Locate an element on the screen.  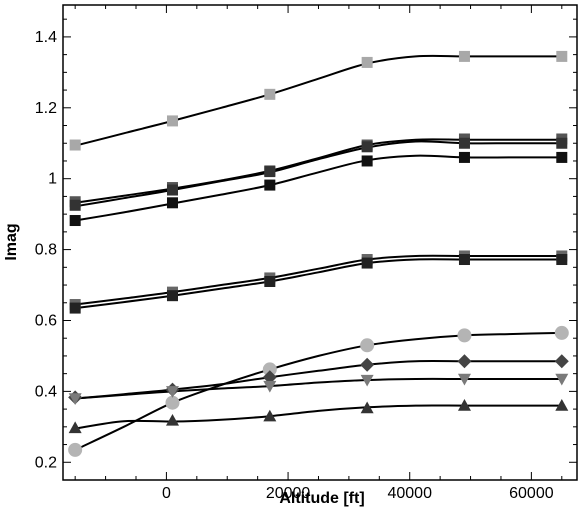
x-axis-title: Altitude [ft] is located at coordinates (321, 498).